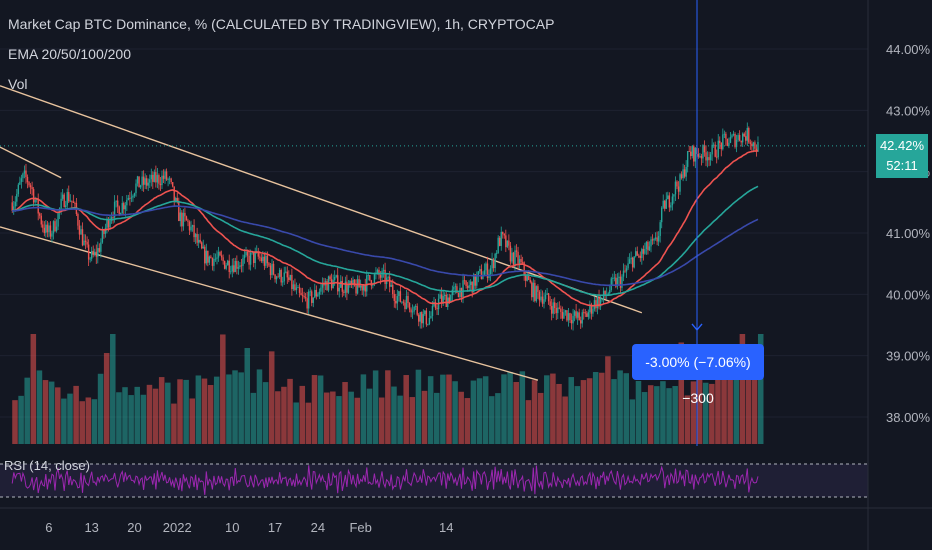  What do you see at coordinates (18, 84) in the screenshot?
I see `volume-indicator-label: Vol` at bounding box center [18, 84].